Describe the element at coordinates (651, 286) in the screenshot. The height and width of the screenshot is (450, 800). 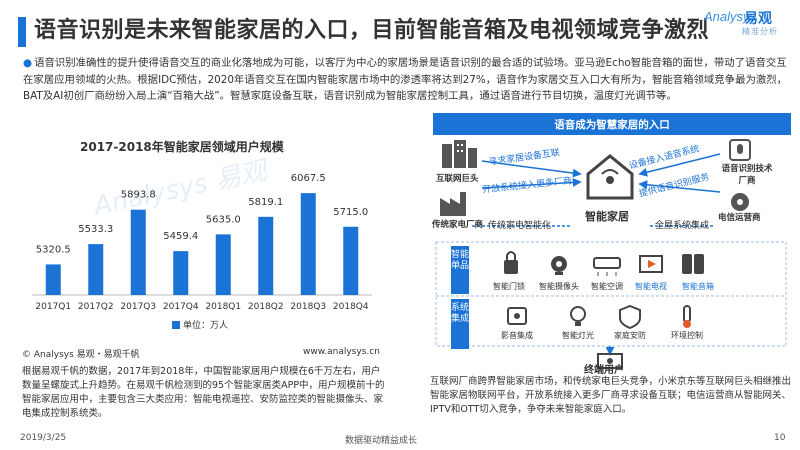
I see `device-smart-tv: 智能电视` at that location.